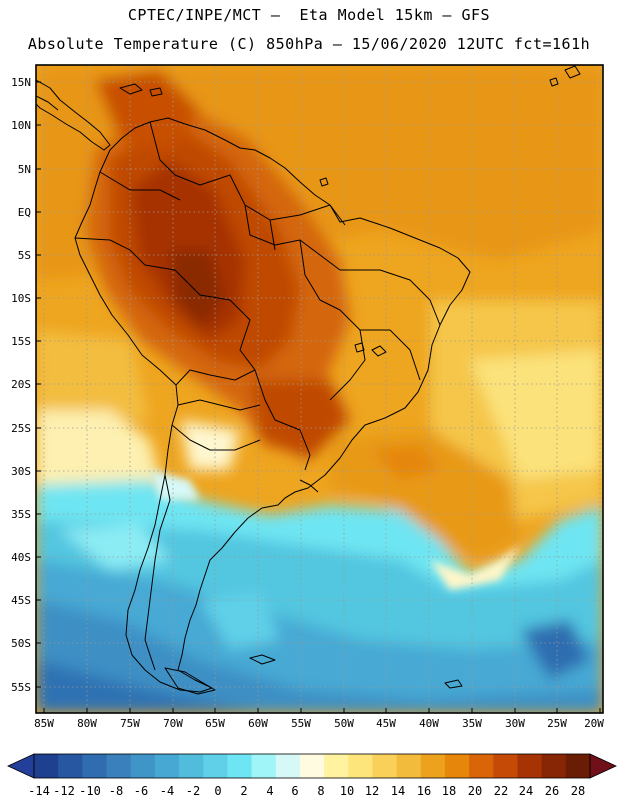  Describe the element at coordinates (475, 791) in the screenshot. I see `colorbar-label: 20` at that location.